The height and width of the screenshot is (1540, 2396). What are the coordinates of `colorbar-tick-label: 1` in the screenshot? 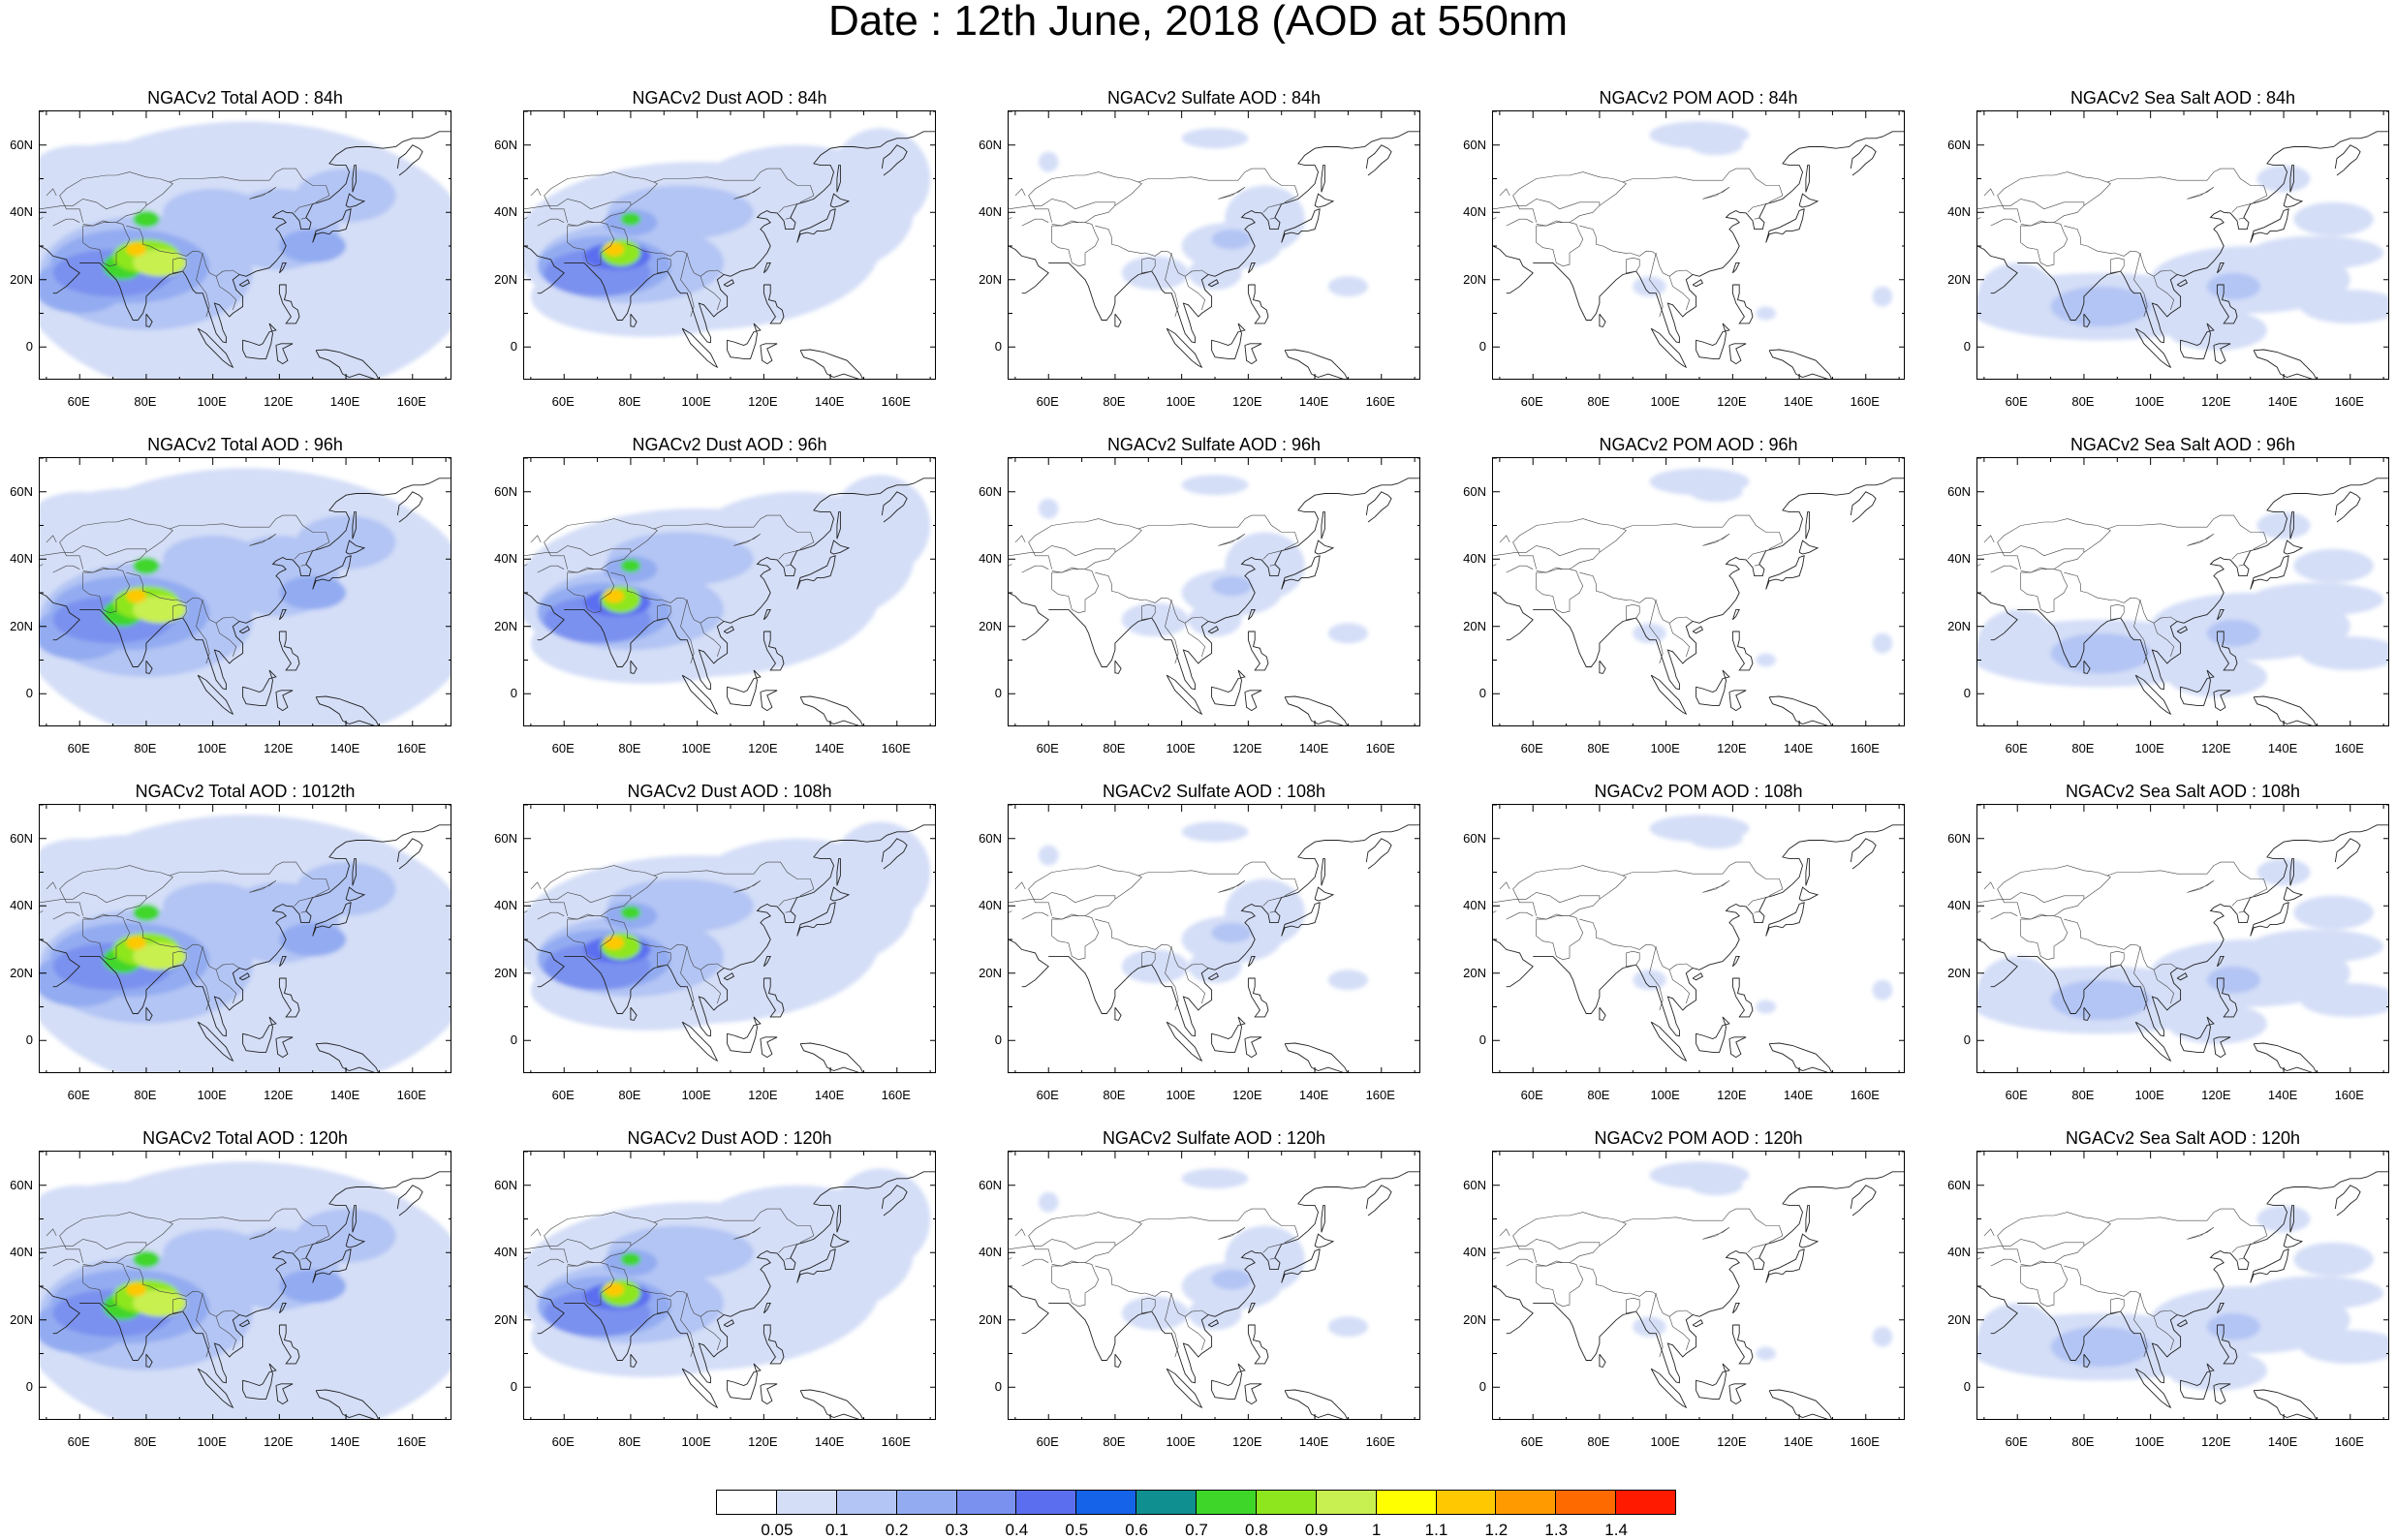 It's located at (1376, 1530).